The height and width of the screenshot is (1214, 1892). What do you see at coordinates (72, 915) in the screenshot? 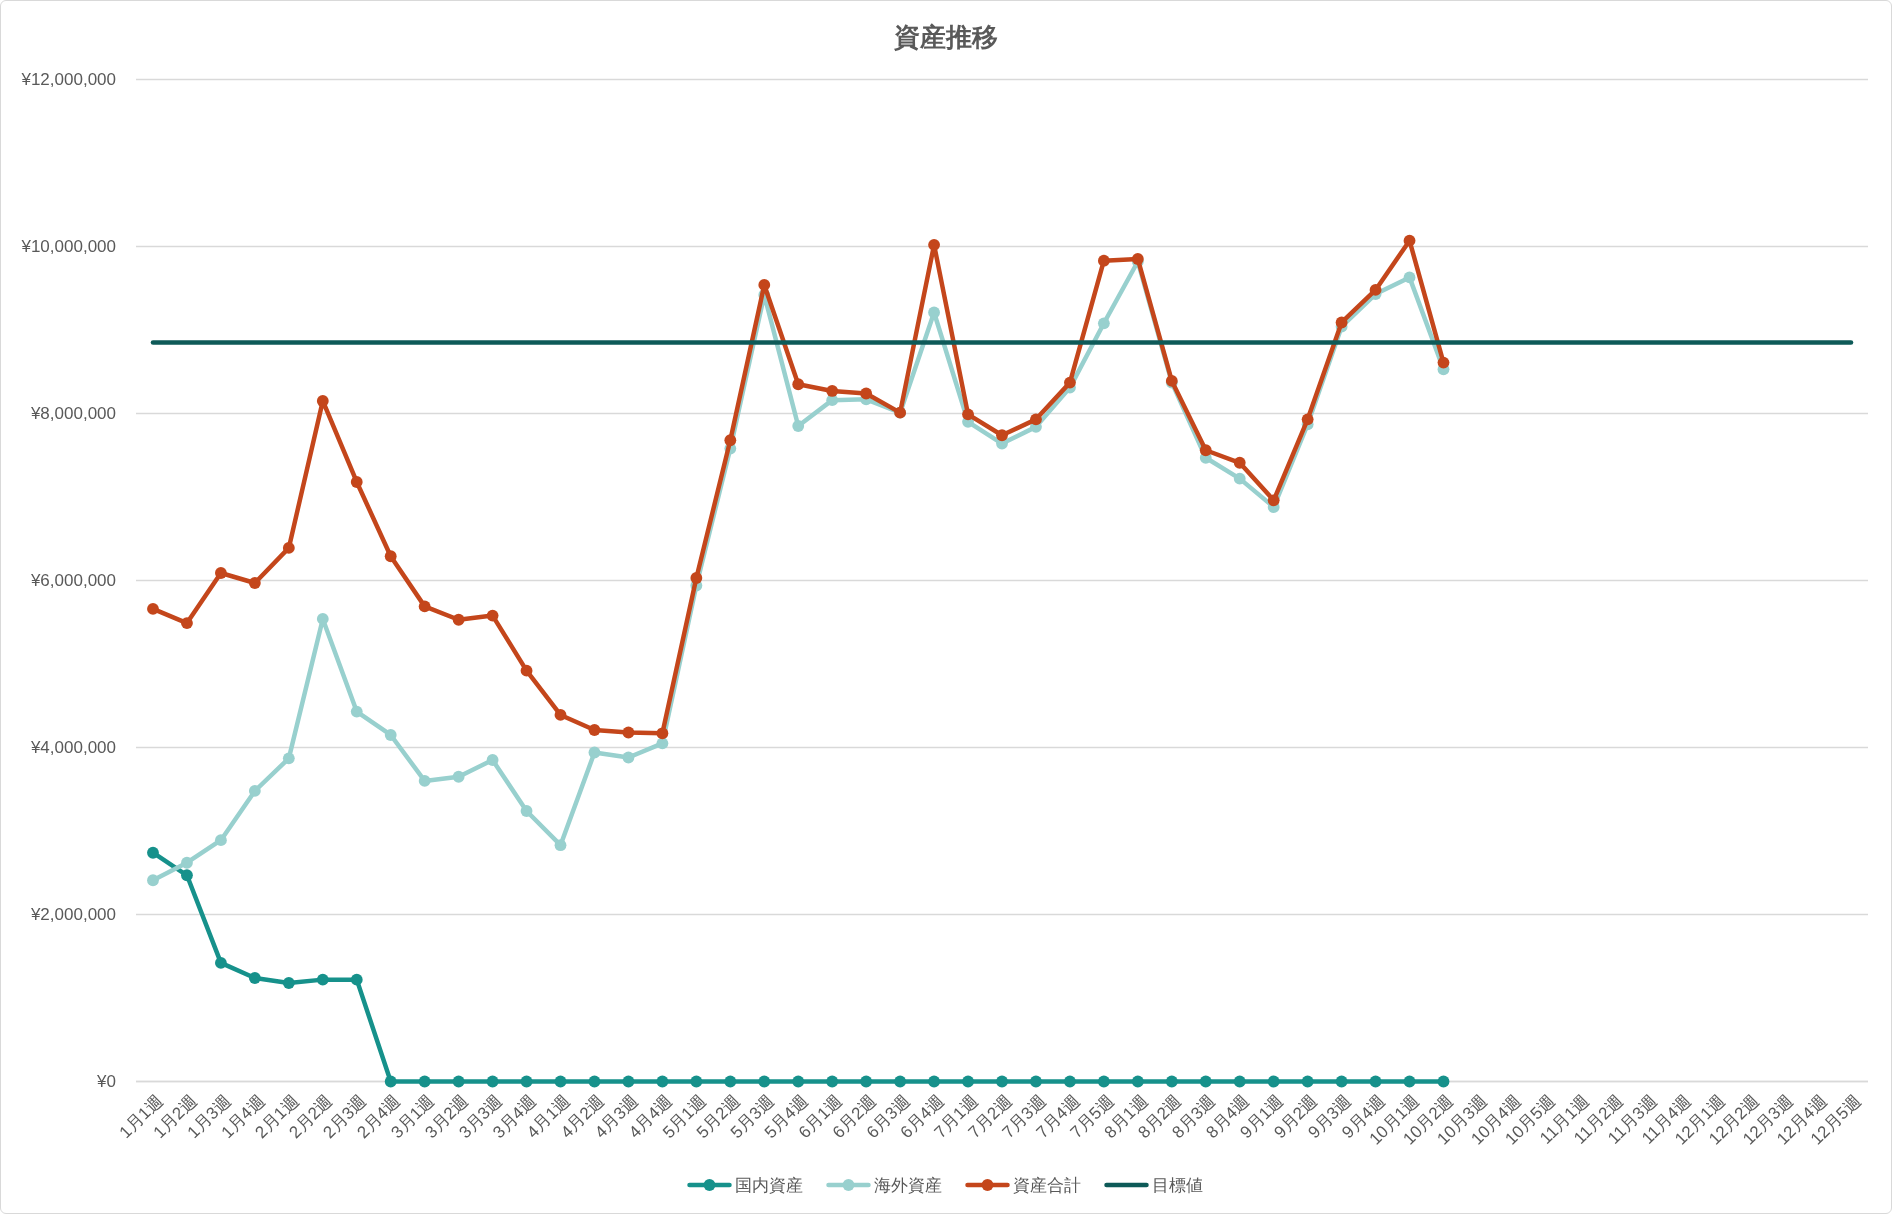
I see `y-tick-label: ¥2,000,000` at bounding box center [72, 915].